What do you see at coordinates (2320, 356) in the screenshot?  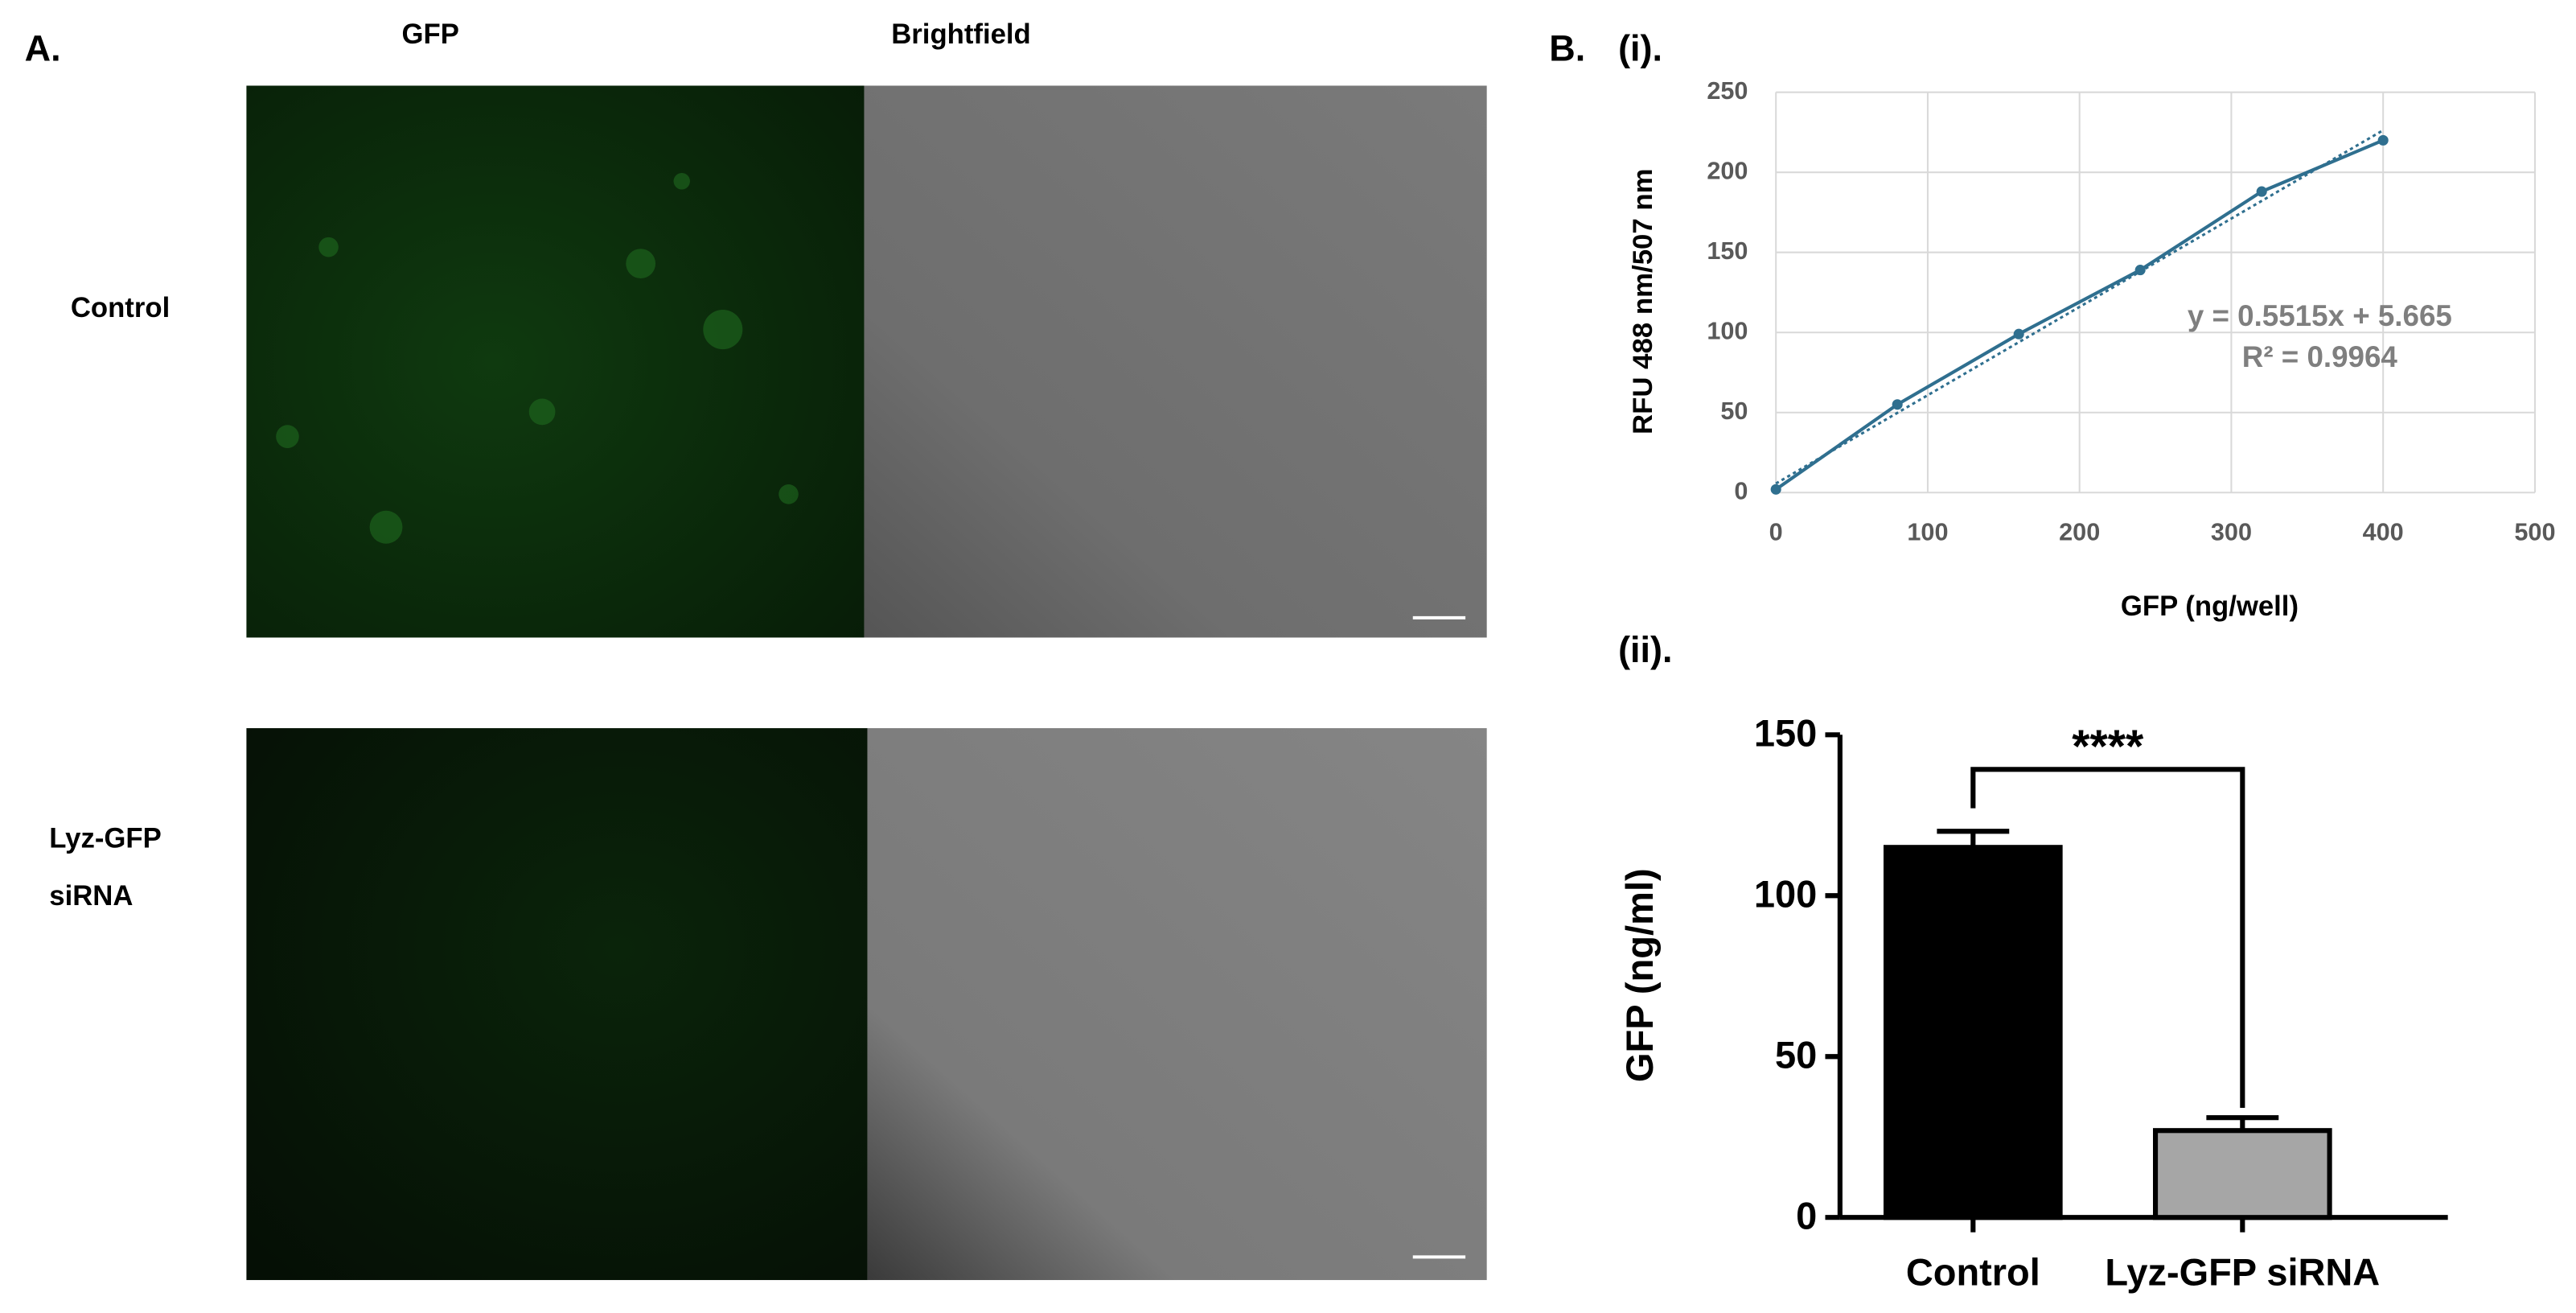 I see `equation: R² = 0.9964` at bounding box center [2320, 356].